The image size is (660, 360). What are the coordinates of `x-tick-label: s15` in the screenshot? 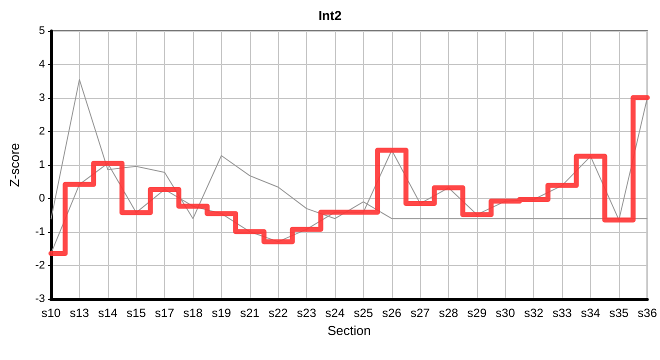 It's located at (136, 313).